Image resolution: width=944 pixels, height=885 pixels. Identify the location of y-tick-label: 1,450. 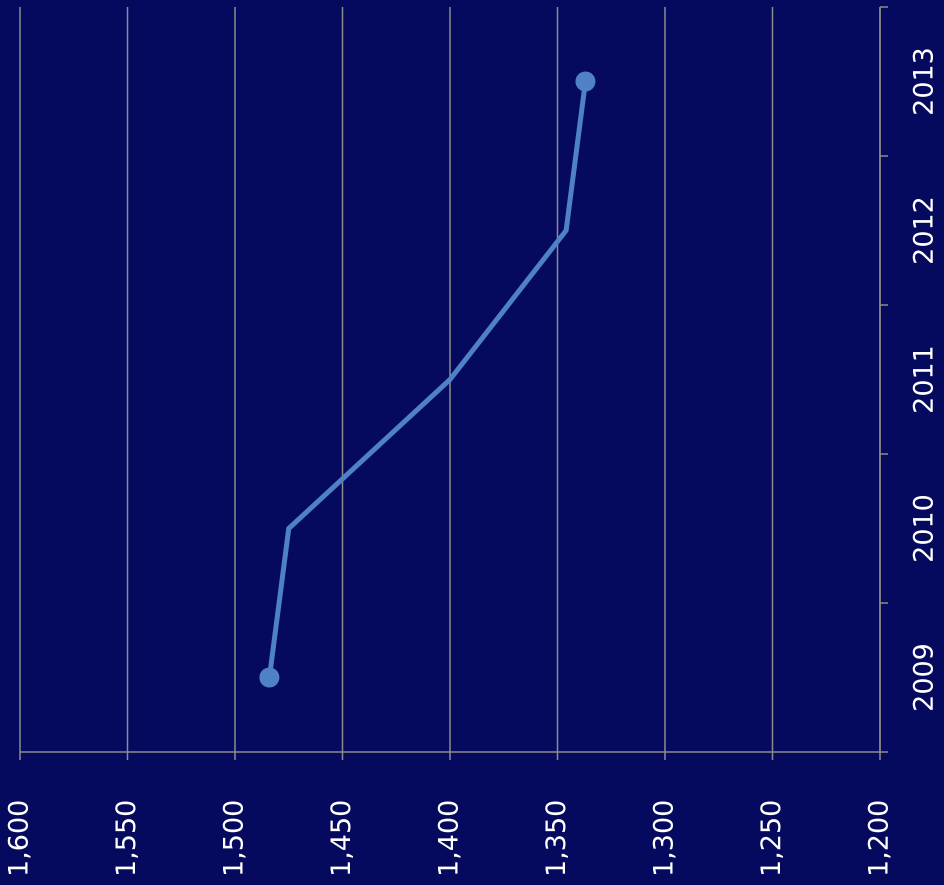
(341, 838).